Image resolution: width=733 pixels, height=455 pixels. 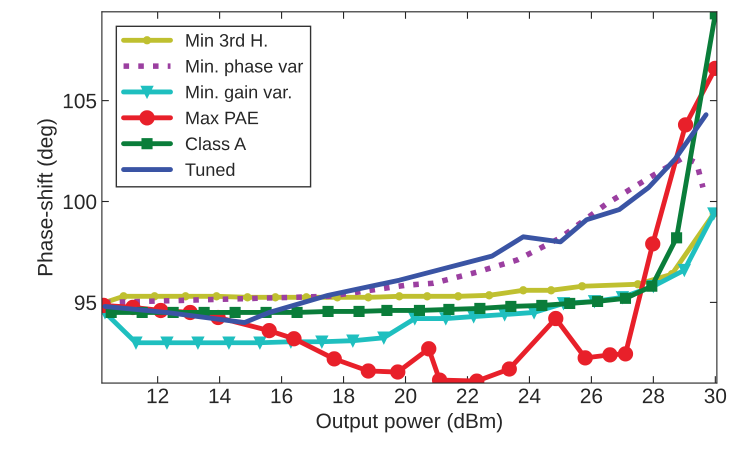 I want to click on legend-label: Class A, so click(x=216, y=143).